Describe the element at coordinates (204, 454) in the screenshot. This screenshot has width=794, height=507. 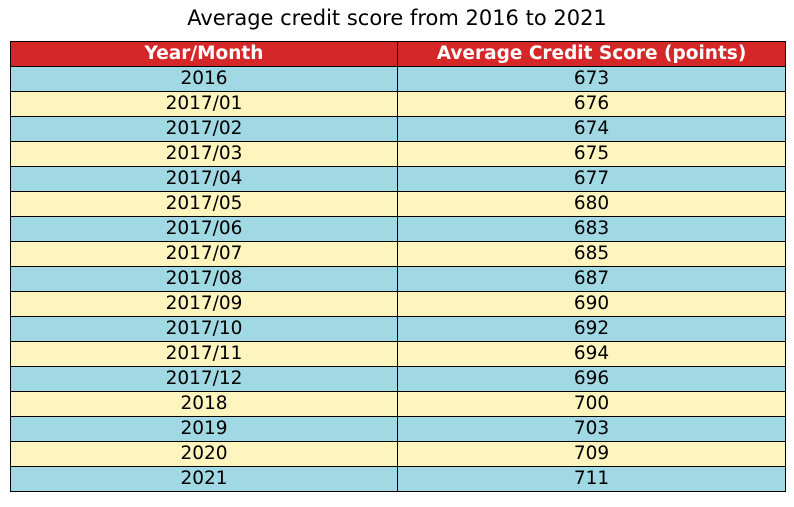
I see `year-month-cell: 2020` at that location.